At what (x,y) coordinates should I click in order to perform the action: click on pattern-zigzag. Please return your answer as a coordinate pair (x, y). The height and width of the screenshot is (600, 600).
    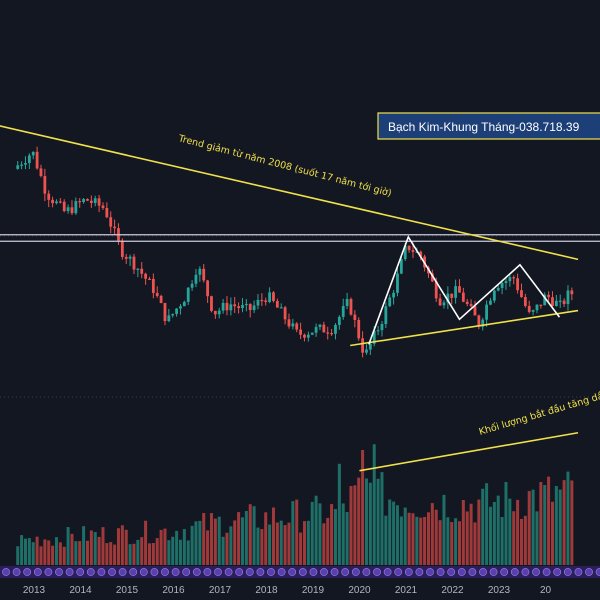
    Looking at the image, I should click on (464, 290).